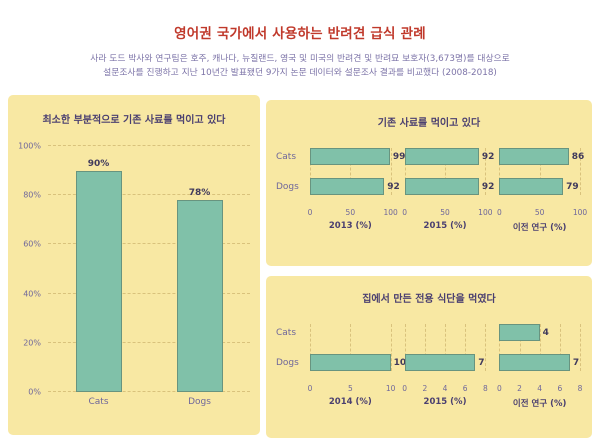  I want to click on bars-area: 86 79, so click(541, 171).